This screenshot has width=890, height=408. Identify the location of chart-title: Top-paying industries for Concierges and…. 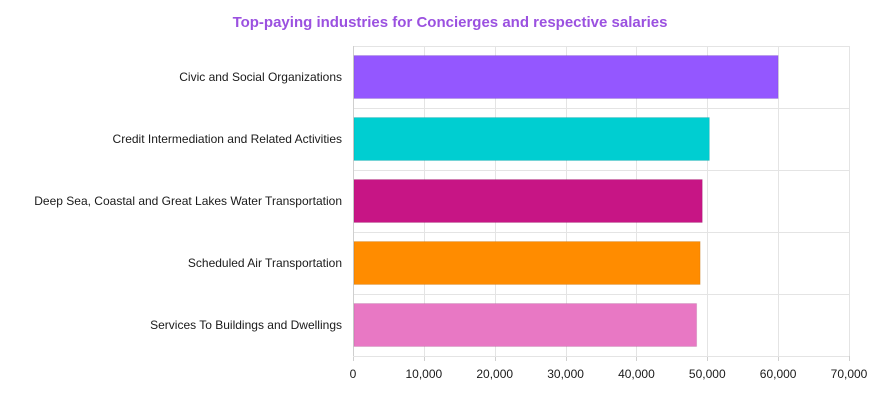
(450, 22).